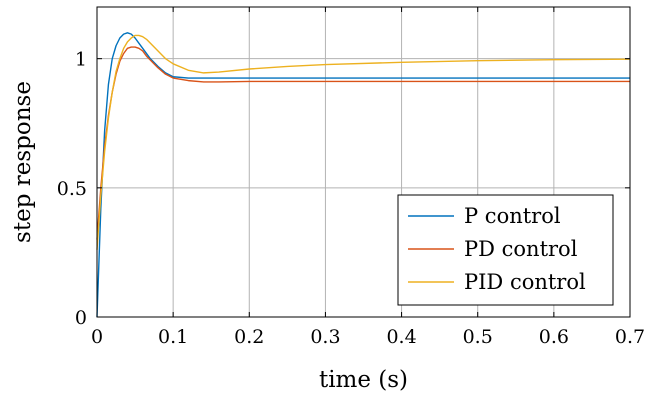  What do you see at coordinates (478, 337) in the screenshot?
I see `x-tick-label-5: 0.5` at bounding box center [478, 337].